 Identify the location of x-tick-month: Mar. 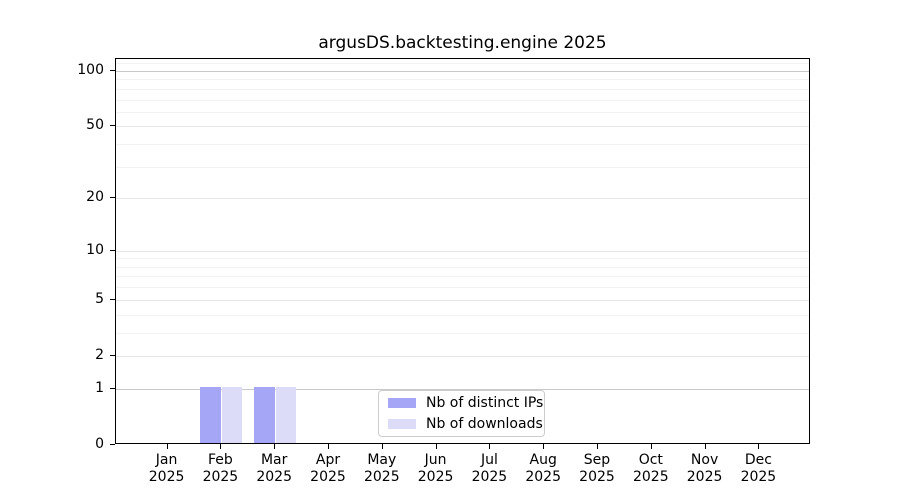
(274, 460).